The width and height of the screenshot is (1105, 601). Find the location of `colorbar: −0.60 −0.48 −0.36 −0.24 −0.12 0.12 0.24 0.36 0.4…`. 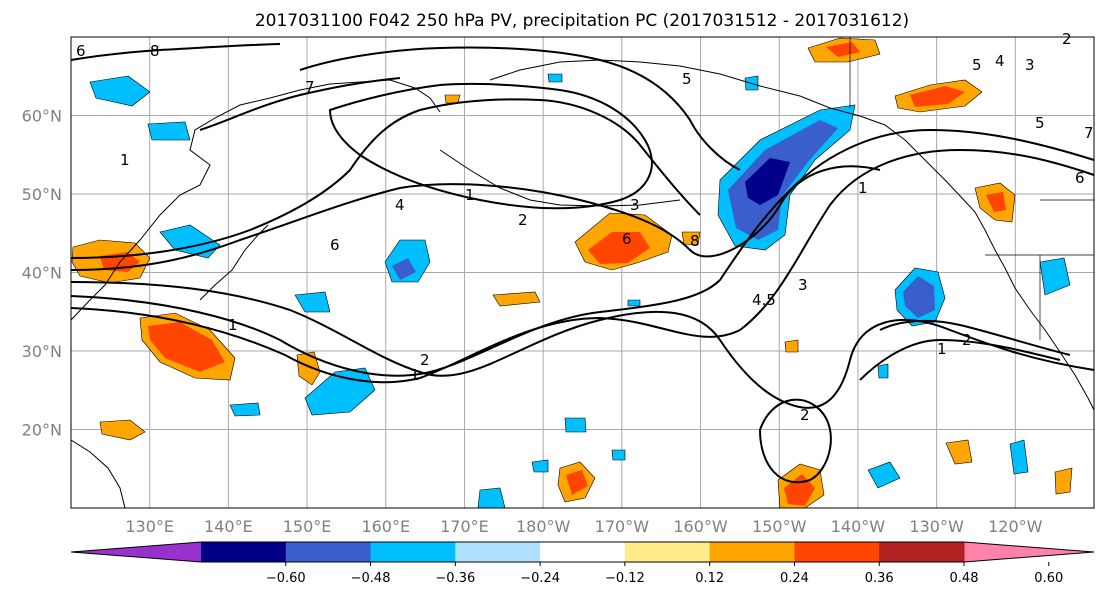

colorbar: −0.60 −0.48 −0.36 −0.24 −0.12 0.12 0.24 0.36 0.4… is located at coordinates (582, 563).